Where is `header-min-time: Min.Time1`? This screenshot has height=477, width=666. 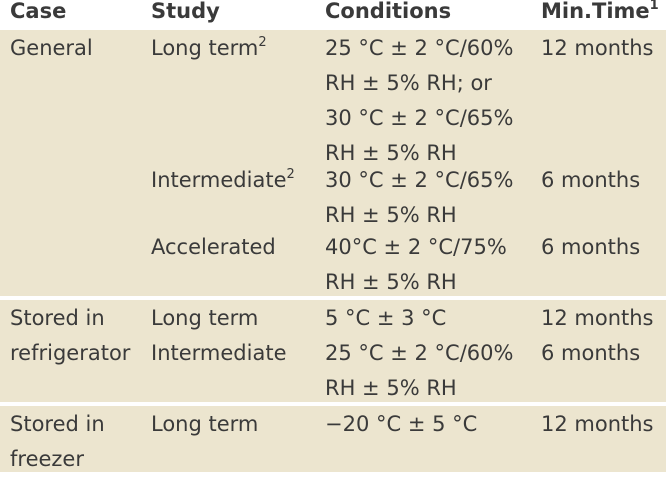
header-min-time: Min.Time1 is located at coordinates (600, 11).